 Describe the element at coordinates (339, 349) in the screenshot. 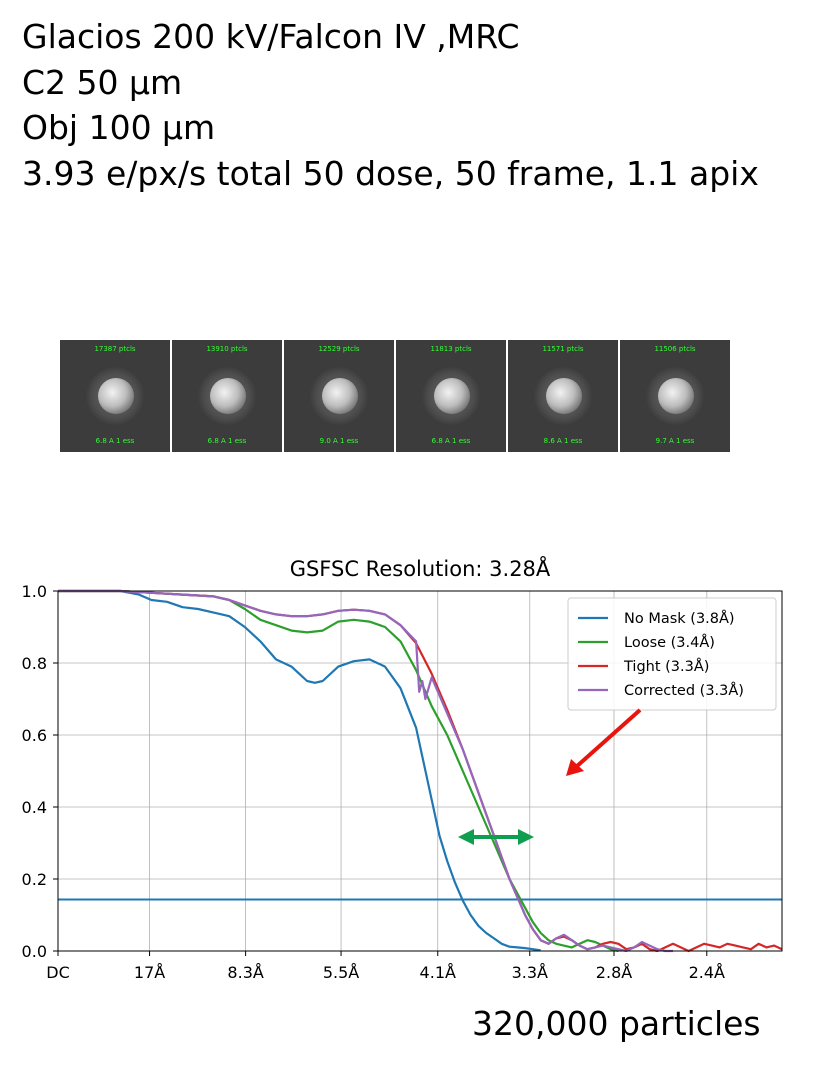

I see `class-particle-count: 12529 ptcls` at that location.